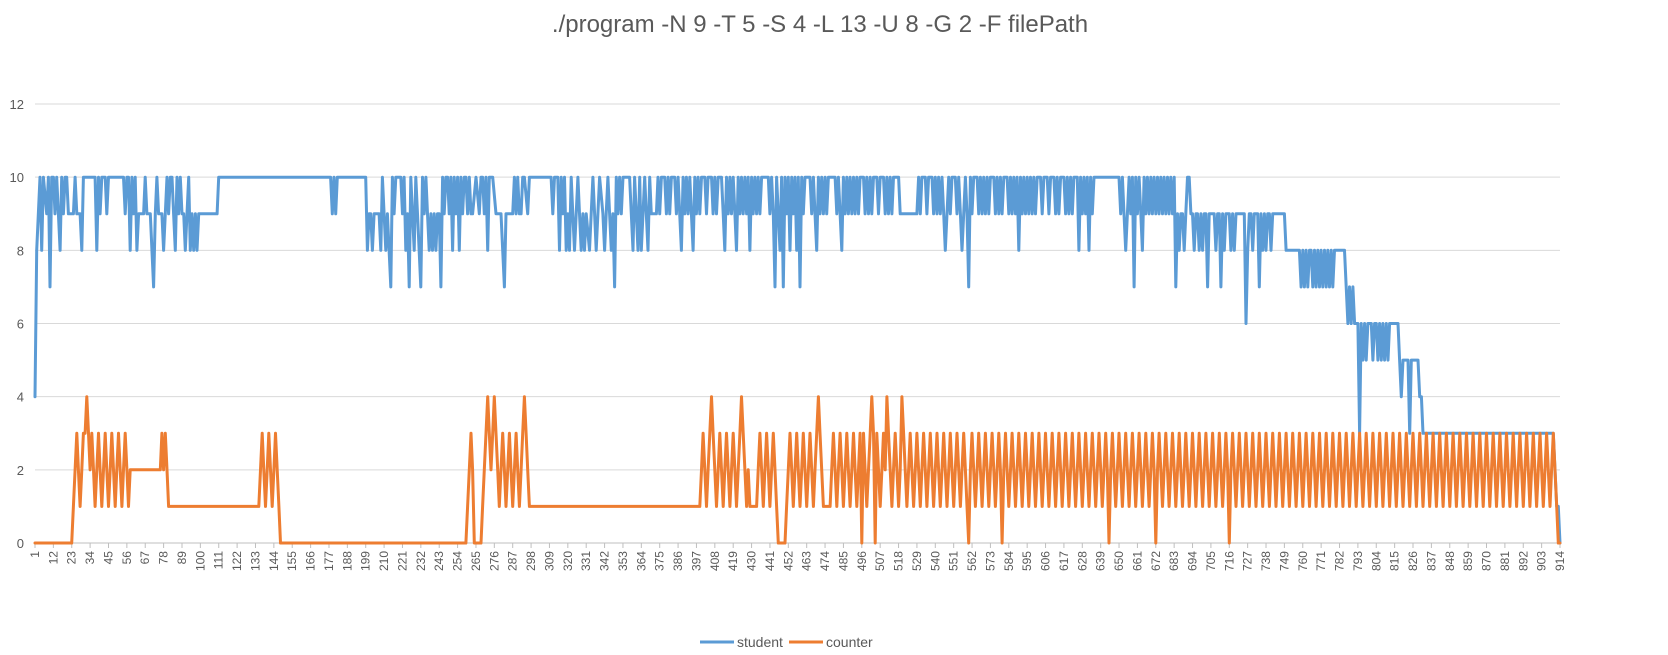  I want to click on x-tick-label: 155, so click(292, 561).